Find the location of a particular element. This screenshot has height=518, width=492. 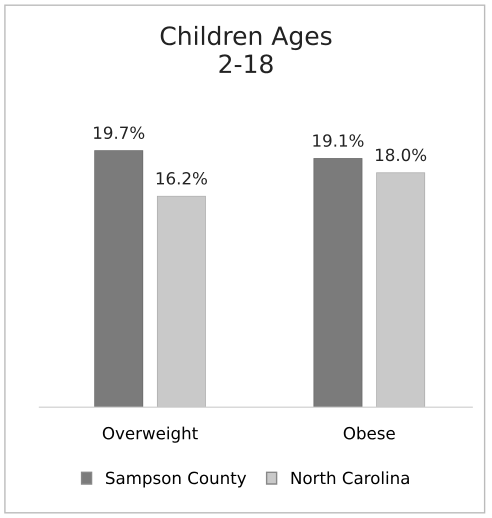

data-label: 18.0% is located at coordinates (401, 155).